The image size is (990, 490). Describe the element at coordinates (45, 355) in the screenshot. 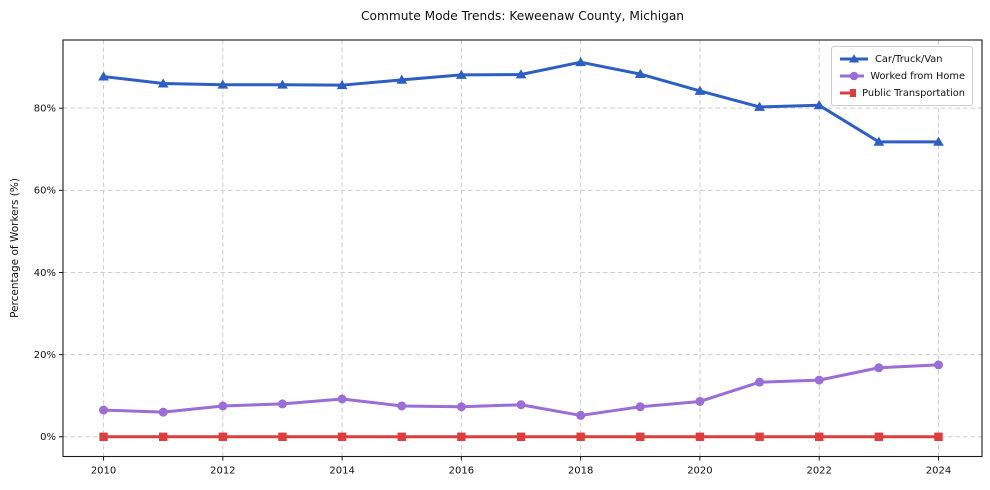

I see `y-tick-label: 20%` at that location.